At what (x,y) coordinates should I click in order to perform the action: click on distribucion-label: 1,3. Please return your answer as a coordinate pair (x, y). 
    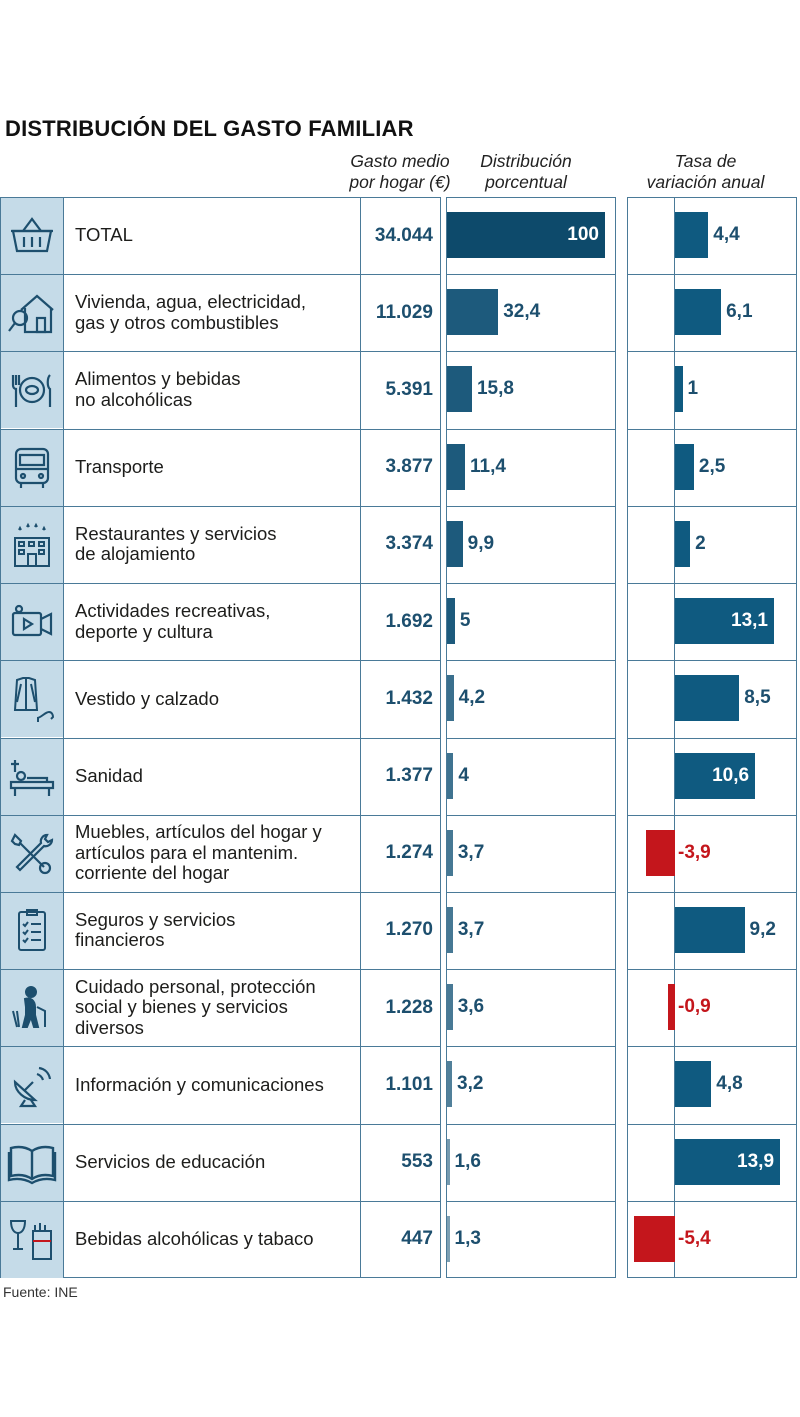
    Looking at the image, I should click on (467, 1238).